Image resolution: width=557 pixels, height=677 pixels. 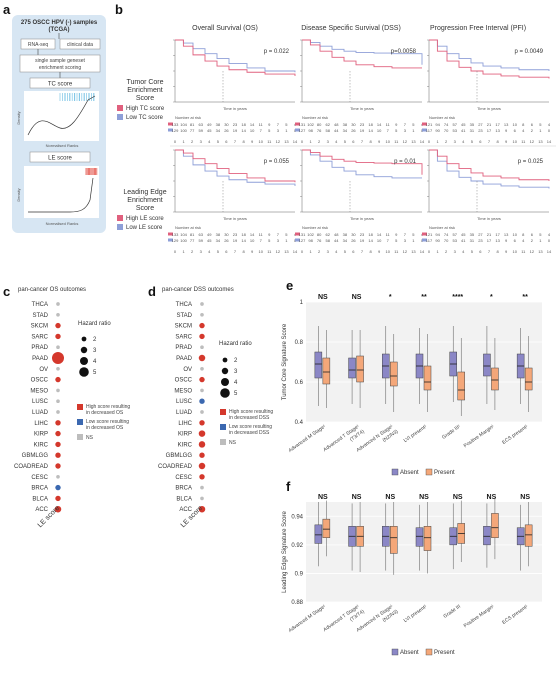 I want to click on legend-high-tc-swatch, so click(x=120, y=108).